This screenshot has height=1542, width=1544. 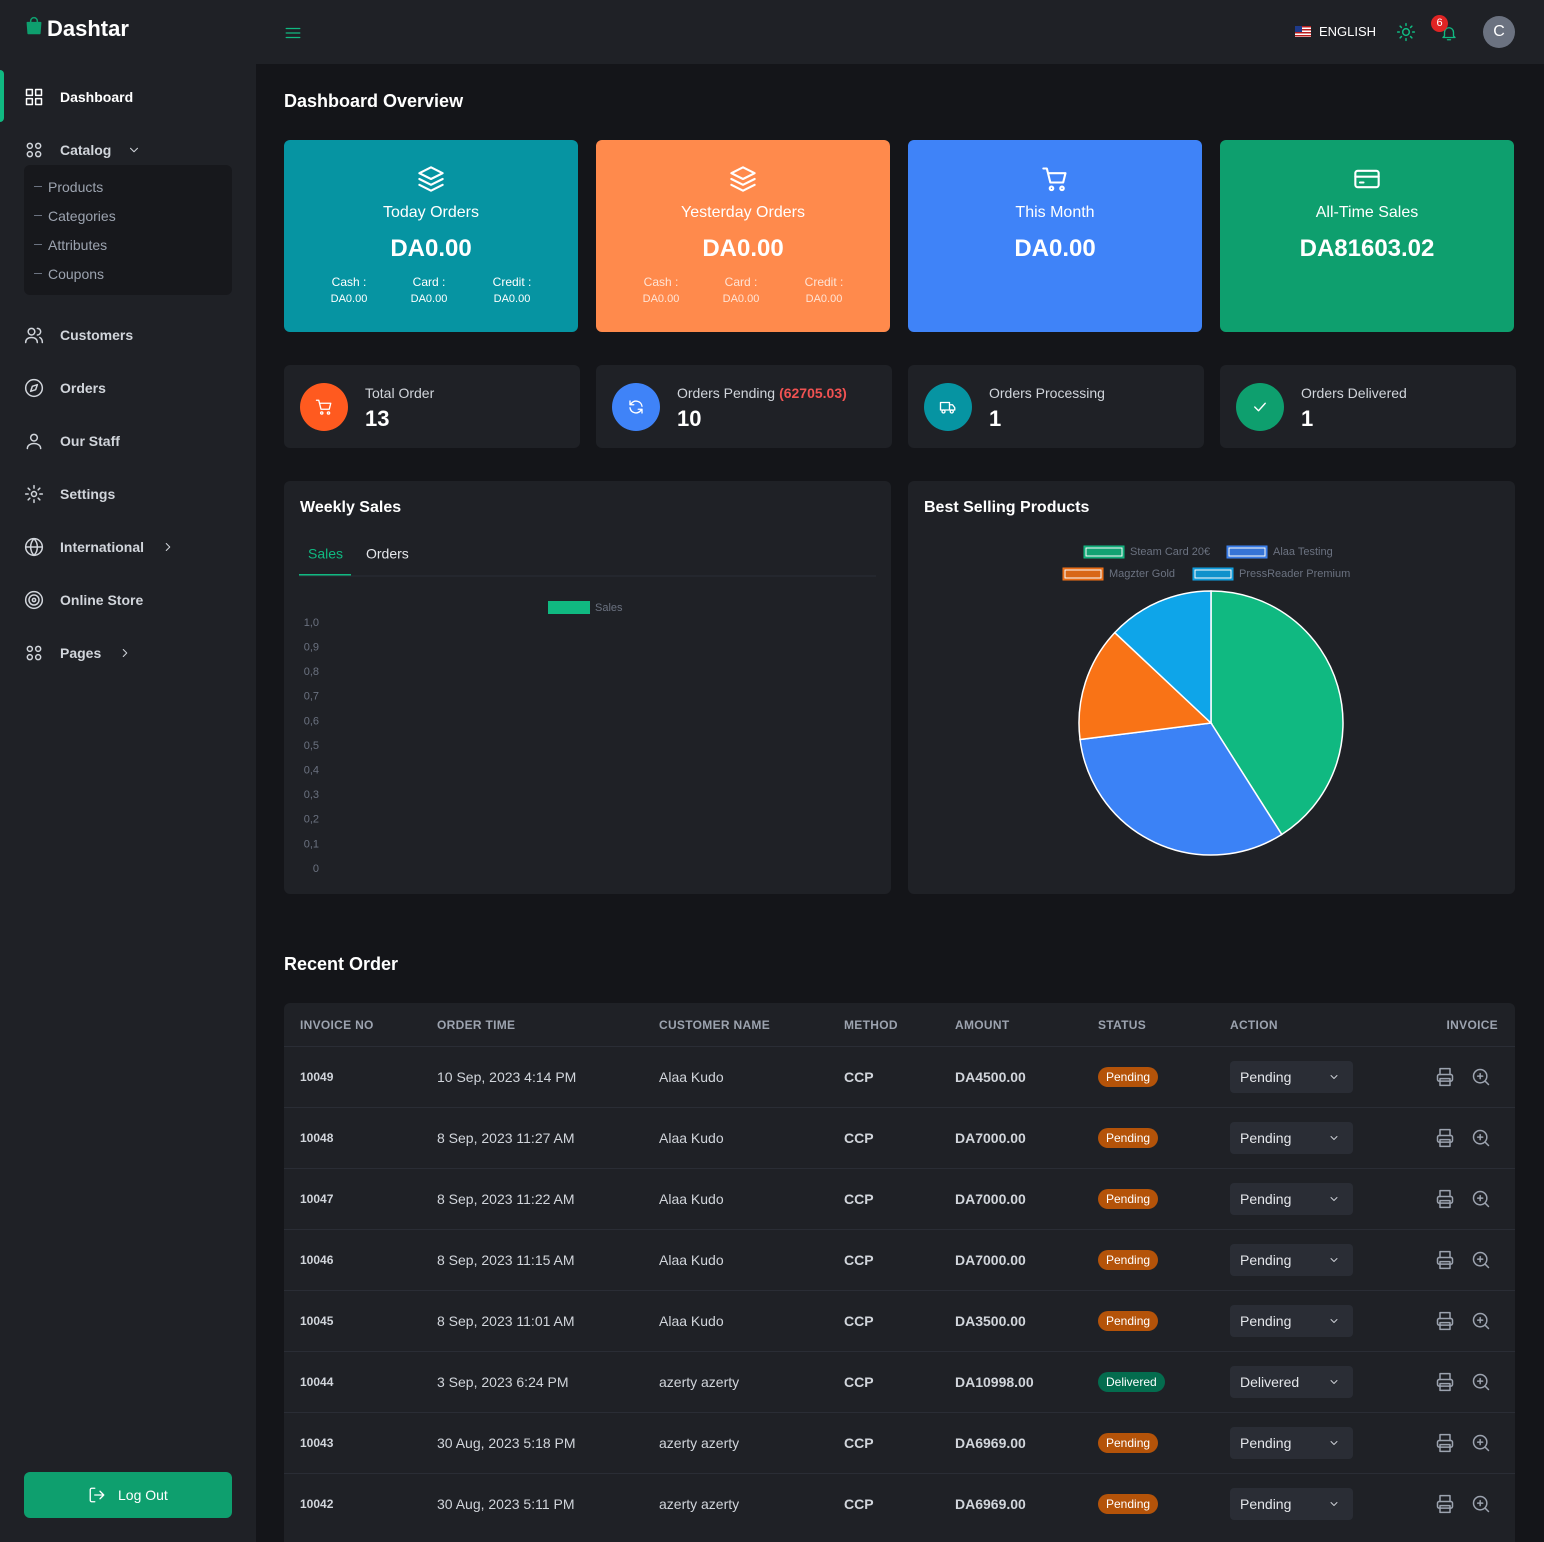 What do you see at coordinates (76, 187) in the screenshot?
I see `submenu-item: Products` at bounding box center [76, 187].